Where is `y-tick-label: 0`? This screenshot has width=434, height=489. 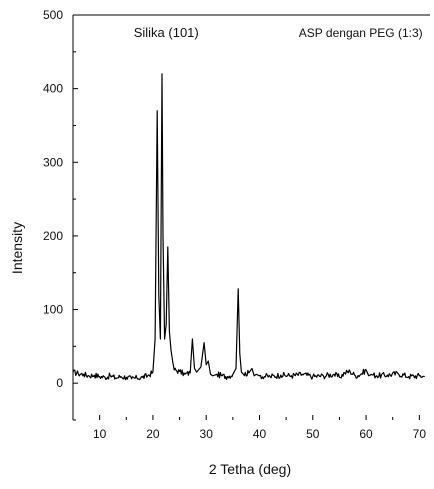 y-tick-label: 0 is located at coordinates (59, 383).